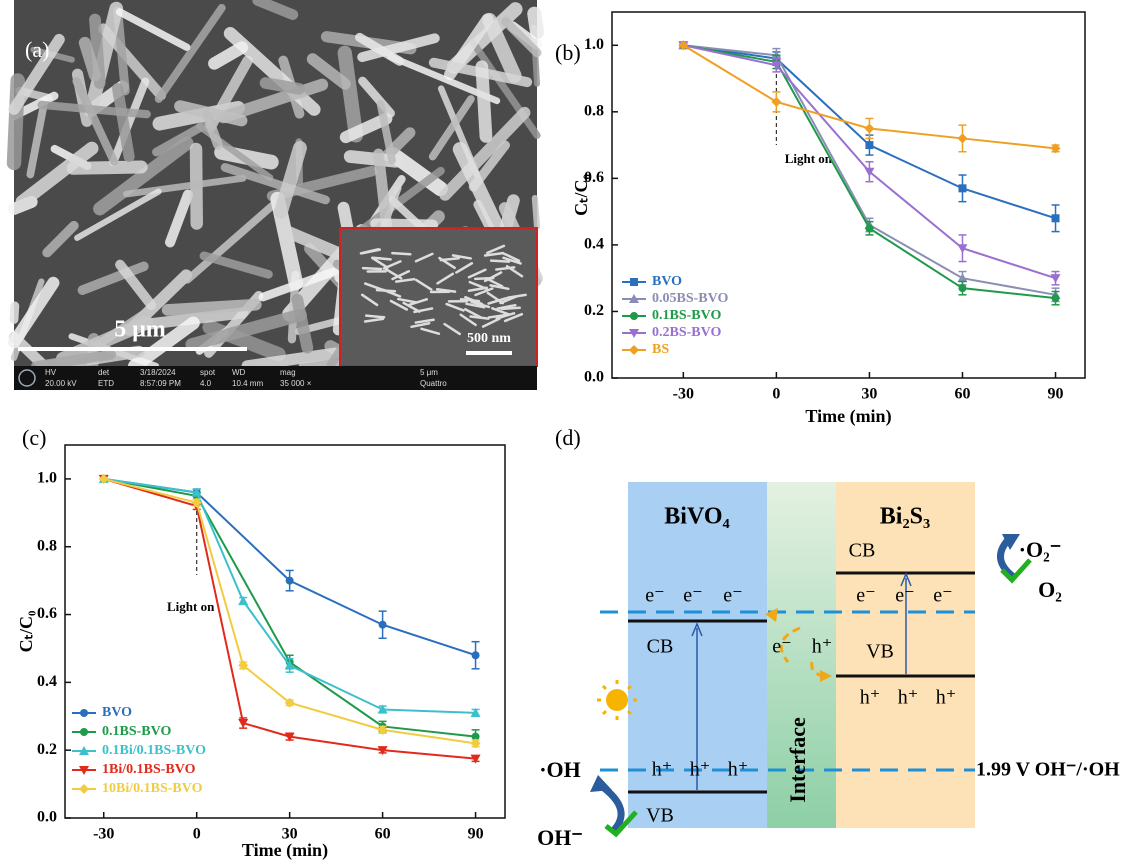 The width and height of the screenshot is (1143, 862). Describe the element at coordinates (103, 834) in the screenshot. I see `x-tick-label: -30` at that location.